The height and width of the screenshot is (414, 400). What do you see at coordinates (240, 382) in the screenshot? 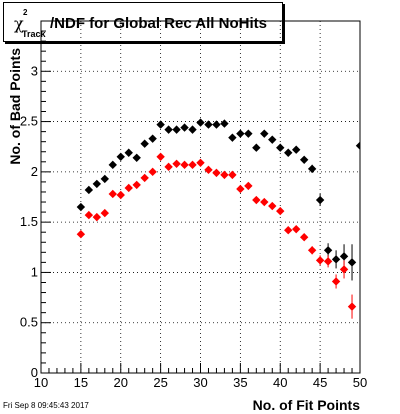
I see `x-tick-label: 35` at bounding box center [240, 382].